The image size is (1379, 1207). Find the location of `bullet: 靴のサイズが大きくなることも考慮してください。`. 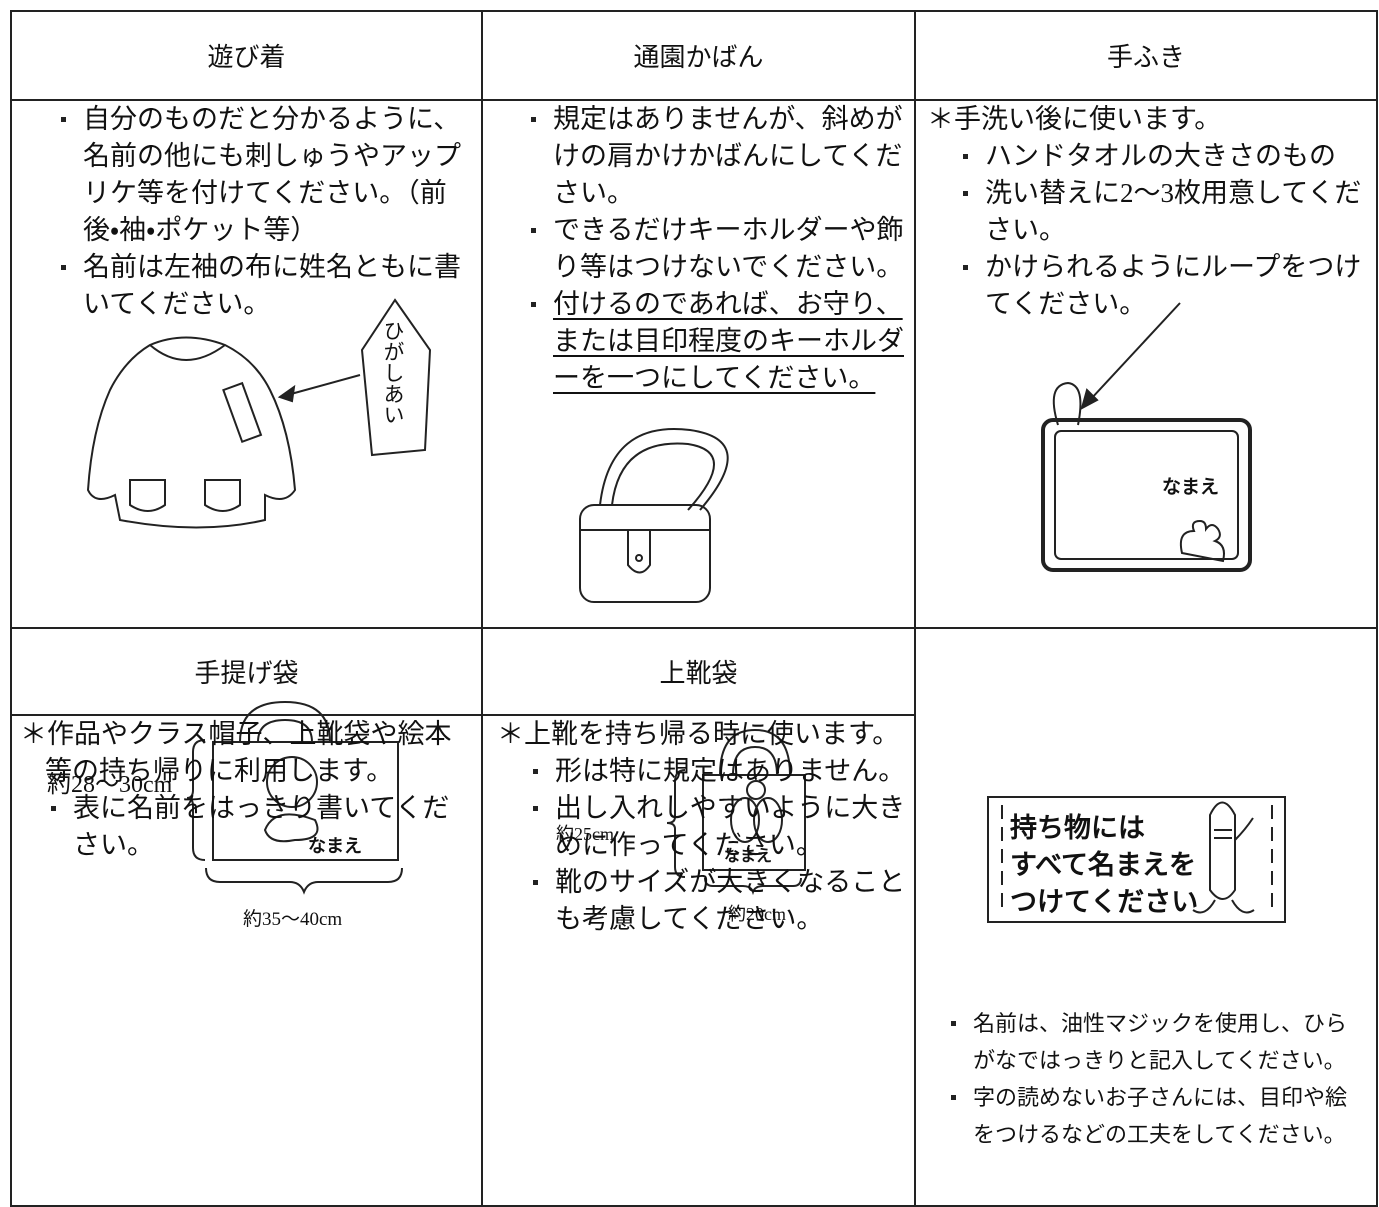

bullet: 靴のサイズが大きくなることも考慮してください。 is located at coordinates (719, 901).